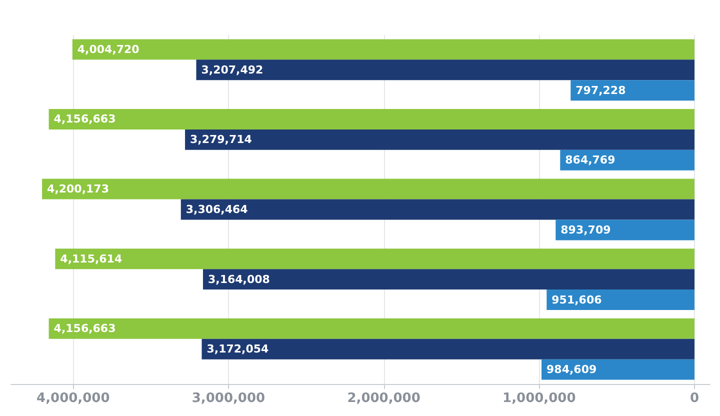 Image resolution: width=720 pixels, height=416 pixels. I want to click on data-label: 4,004,720, so click(108, 49).